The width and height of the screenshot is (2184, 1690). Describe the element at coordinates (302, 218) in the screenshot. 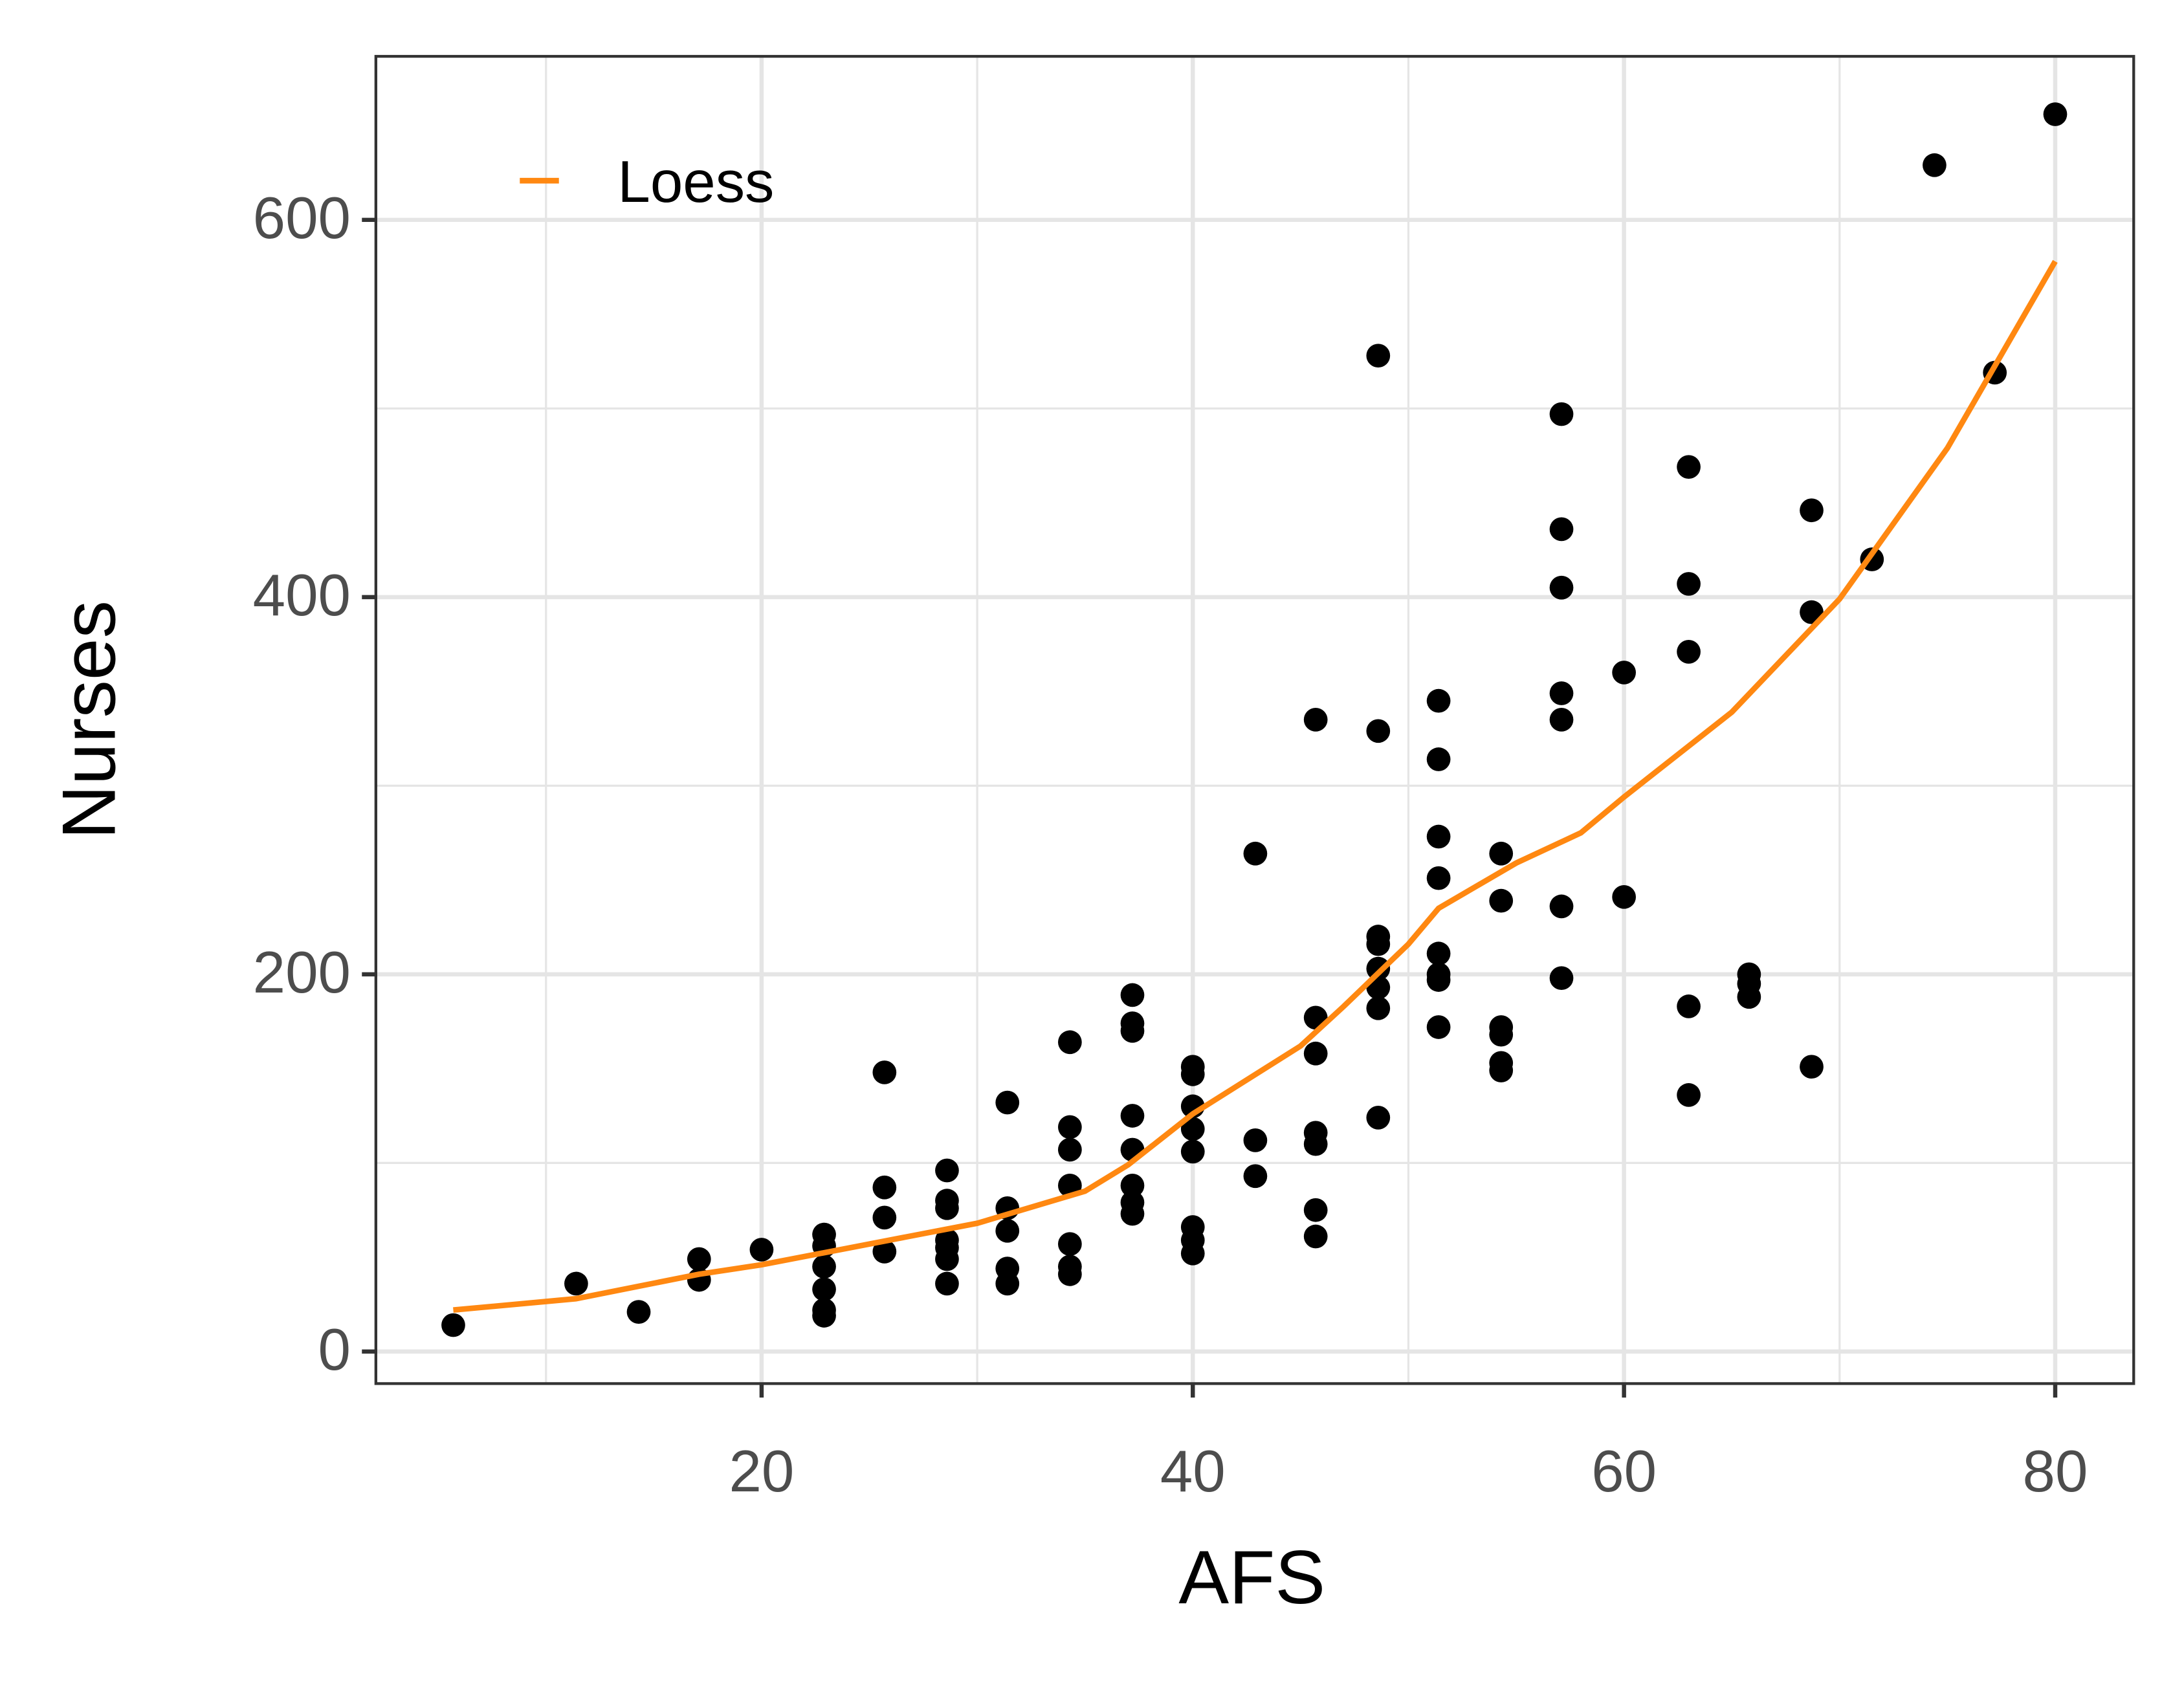

I see `y-tick-label: 600` at that location.